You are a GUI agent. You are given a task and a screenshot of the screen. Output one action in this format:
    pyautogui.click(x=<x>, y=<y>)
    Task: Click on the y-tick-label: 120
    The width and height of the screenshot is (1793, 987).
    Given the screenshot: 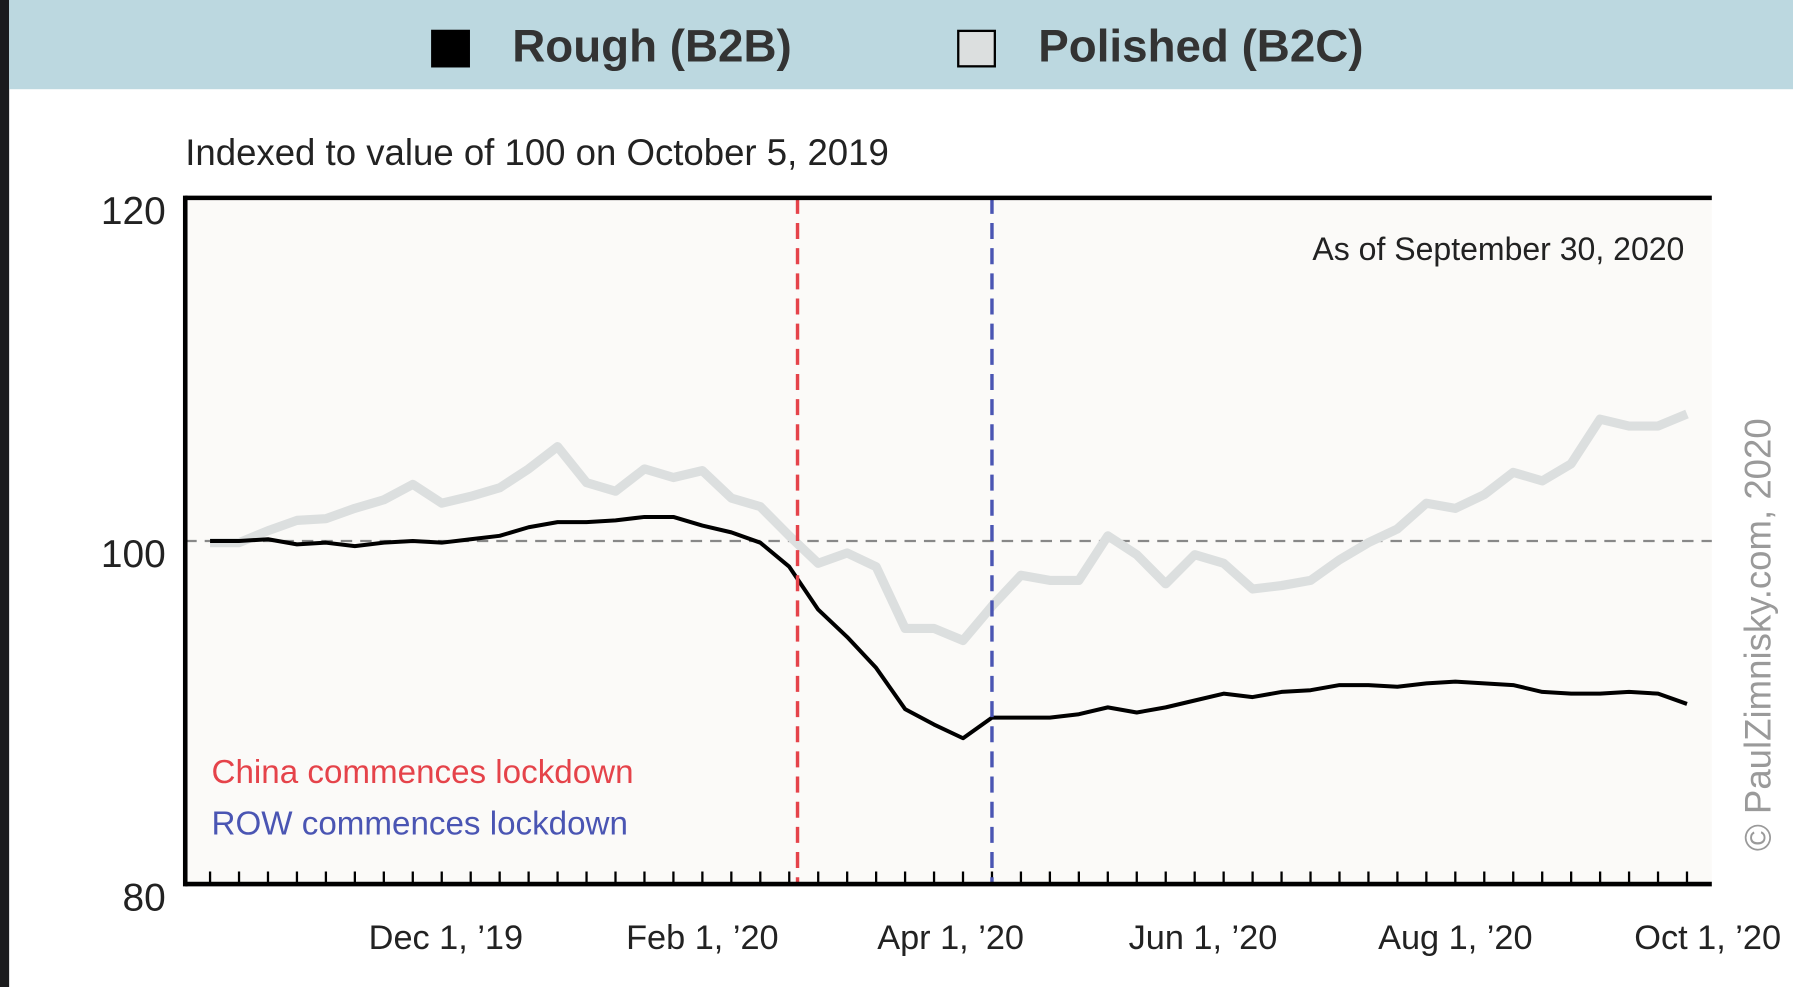 What is the action you would take?
    pyautogui.click(x=133, y=211)
    